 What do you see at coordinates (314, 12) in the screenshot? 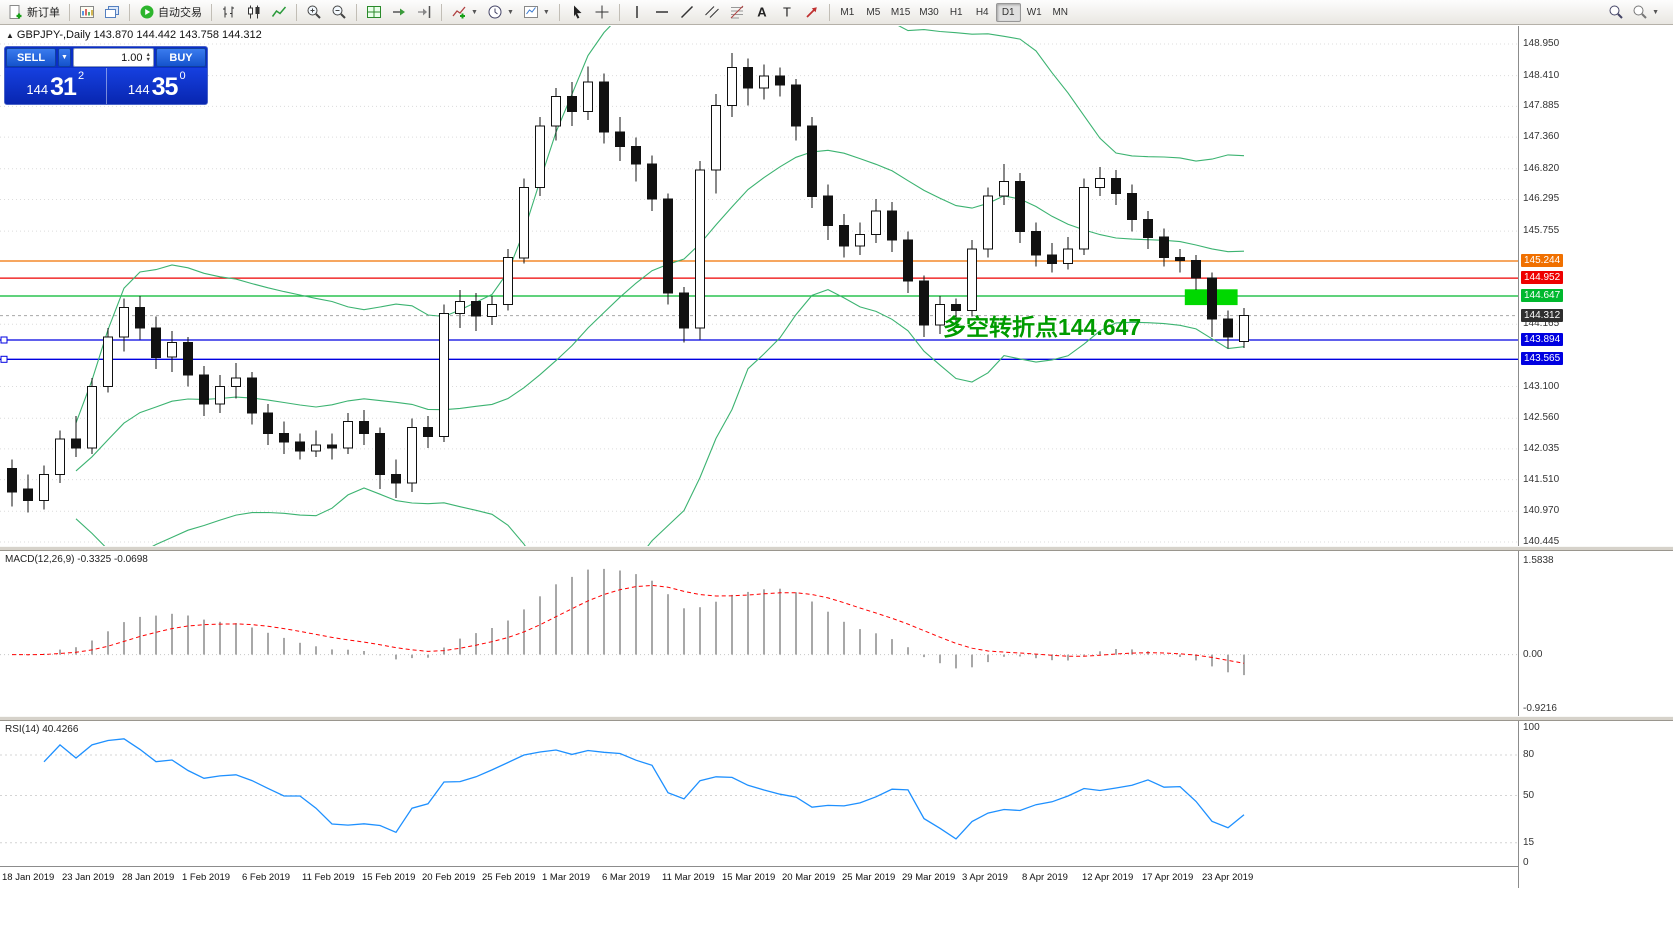
I see `zoom-in-button` at bounding box center [314, 12].